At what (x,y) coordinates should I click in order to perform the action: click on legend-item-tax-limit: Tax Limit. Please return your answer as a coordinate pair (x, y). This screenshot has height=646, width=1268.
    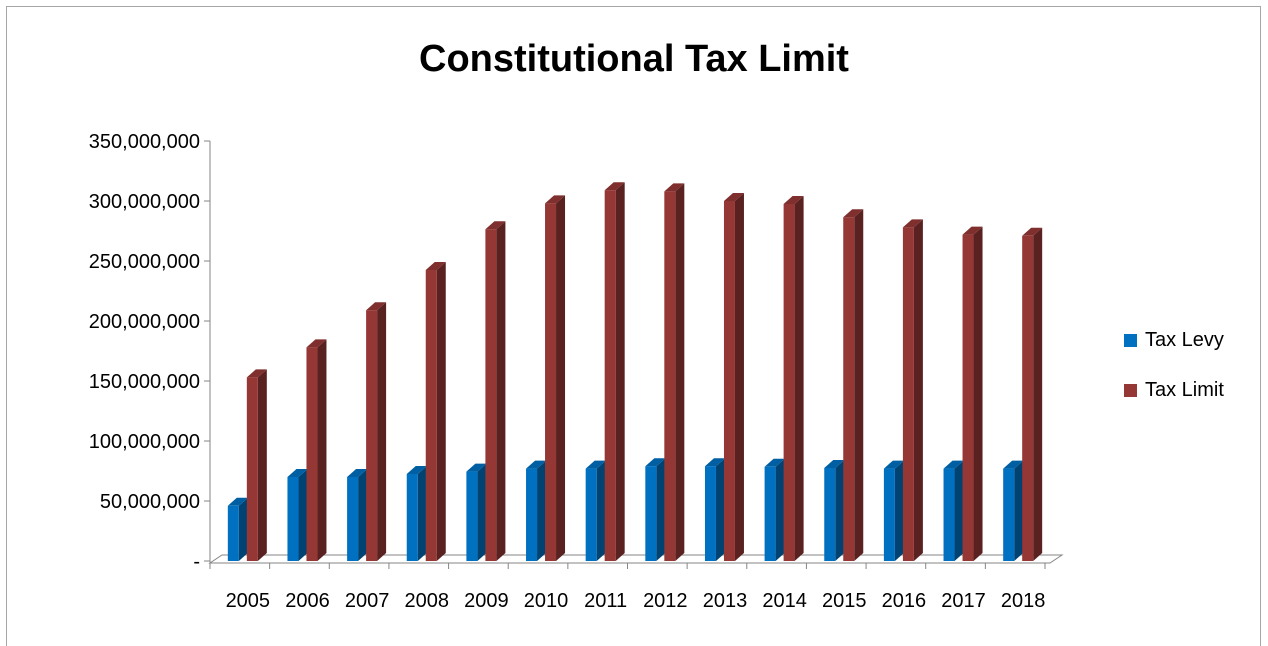
    Looking at the image, I should click on (1174, 390).